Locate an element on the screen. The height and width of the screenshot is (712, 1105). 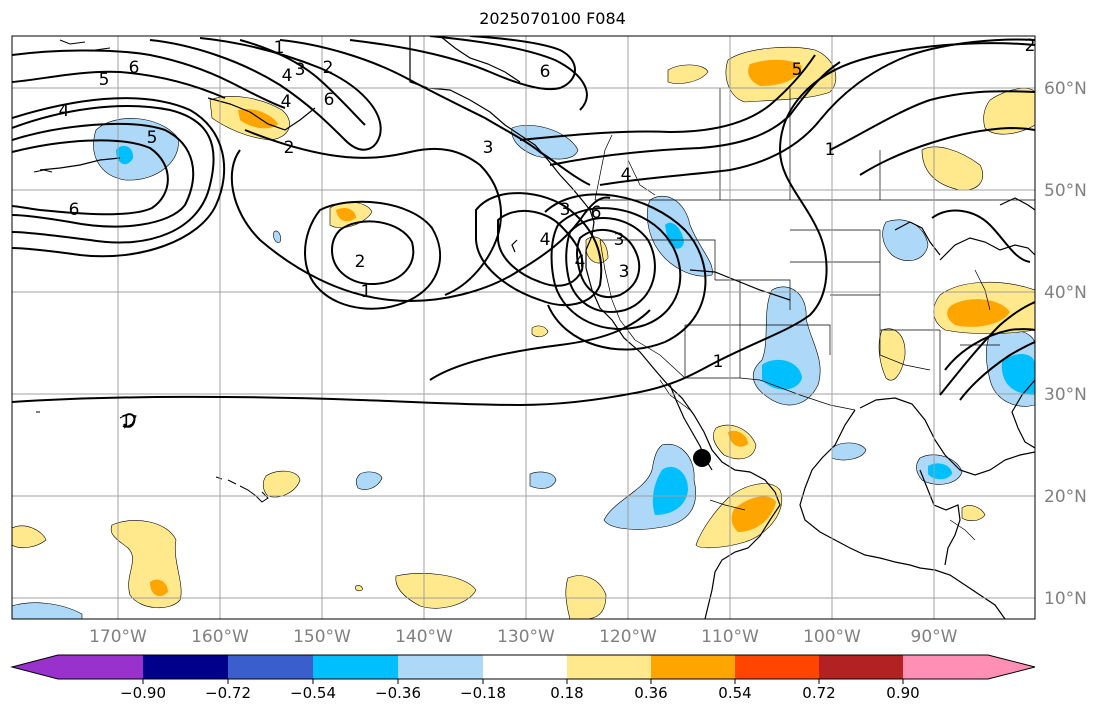
lat-label-50n: 50°N is located at coordinates (1065, 191).